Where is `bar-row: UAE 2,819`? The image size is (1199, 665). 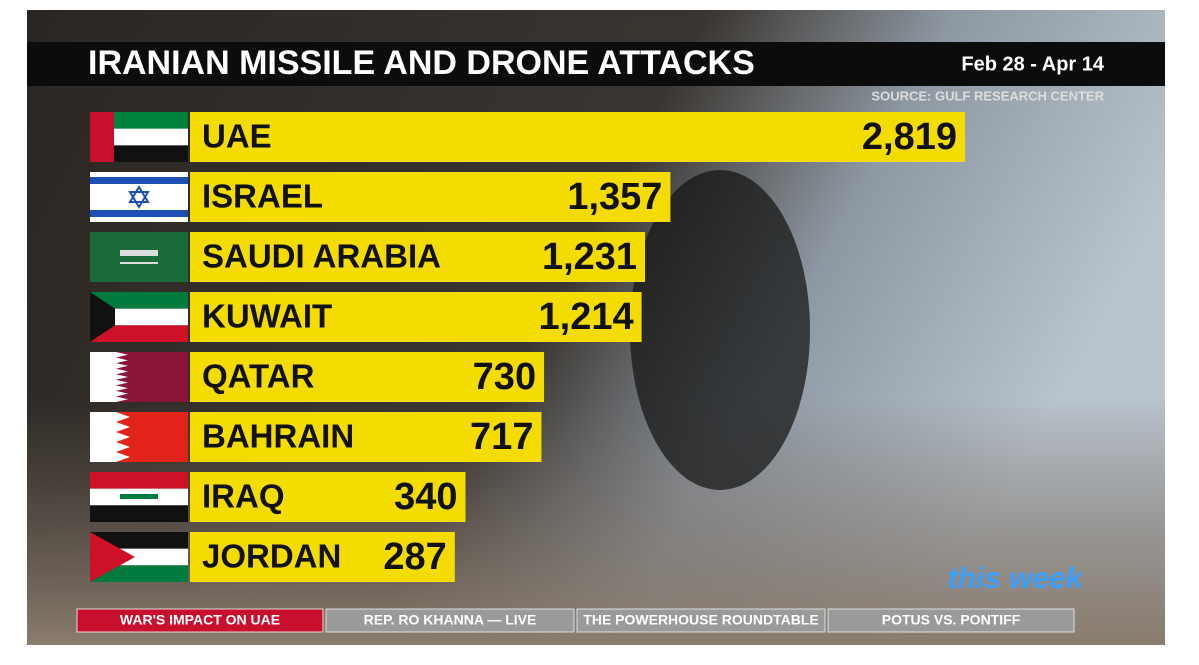
bar-row: UAE 2,819 is located at coordinates (527, 137).